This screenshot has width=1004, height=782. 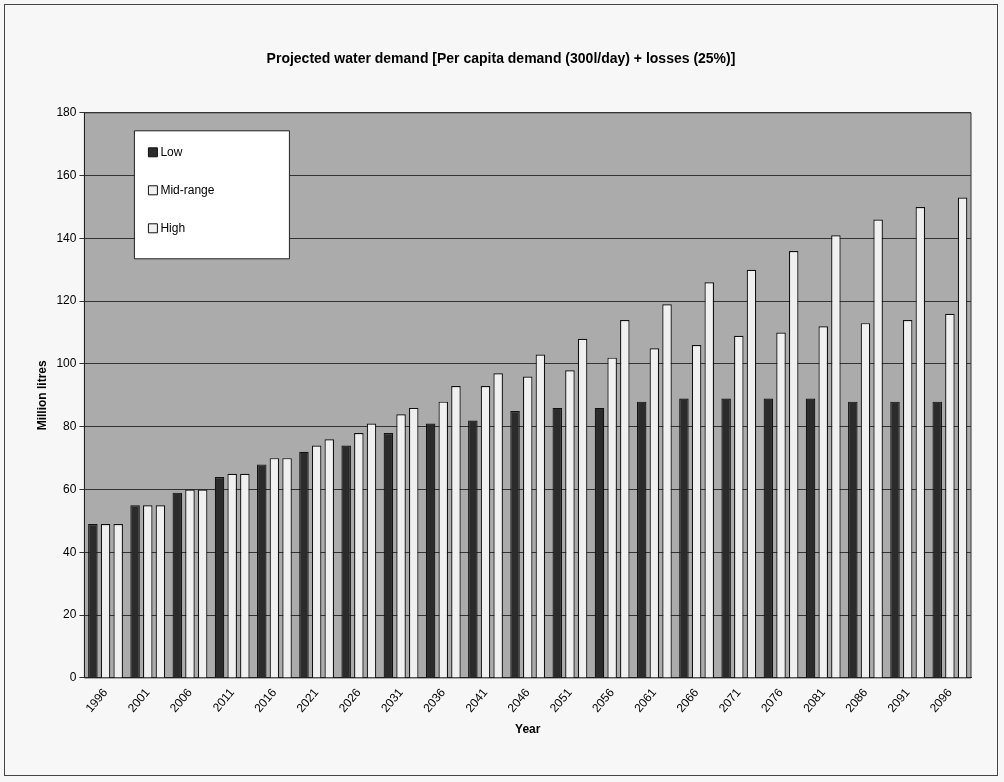 I want to click on legend-label: High, so click(x=173, y=228).